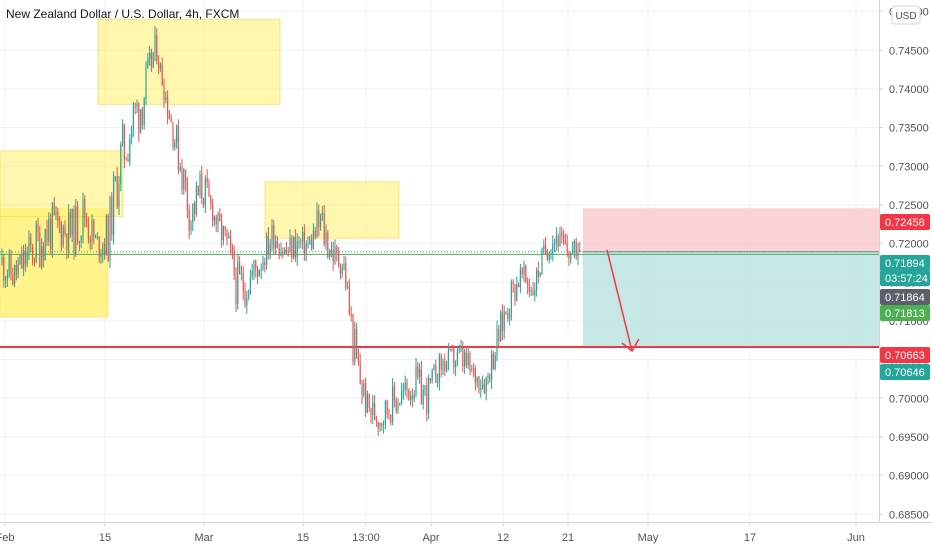 This screenshot has height=550, width=932. I want to click on svg-text: 0.70646, so click(905, 373).